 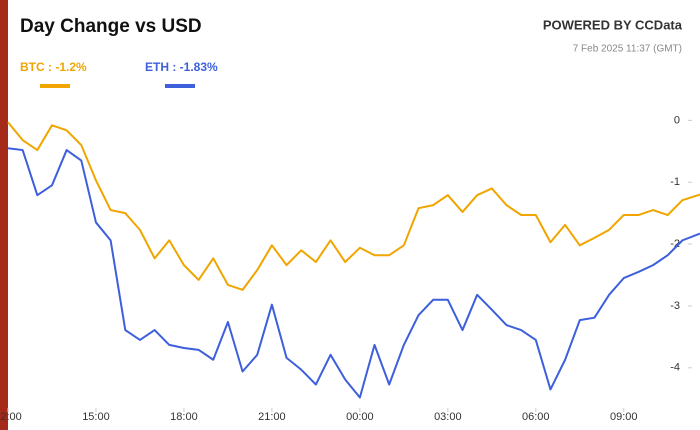 I want to click on x-tick-label: 00:00, so click(x=360, y=417).